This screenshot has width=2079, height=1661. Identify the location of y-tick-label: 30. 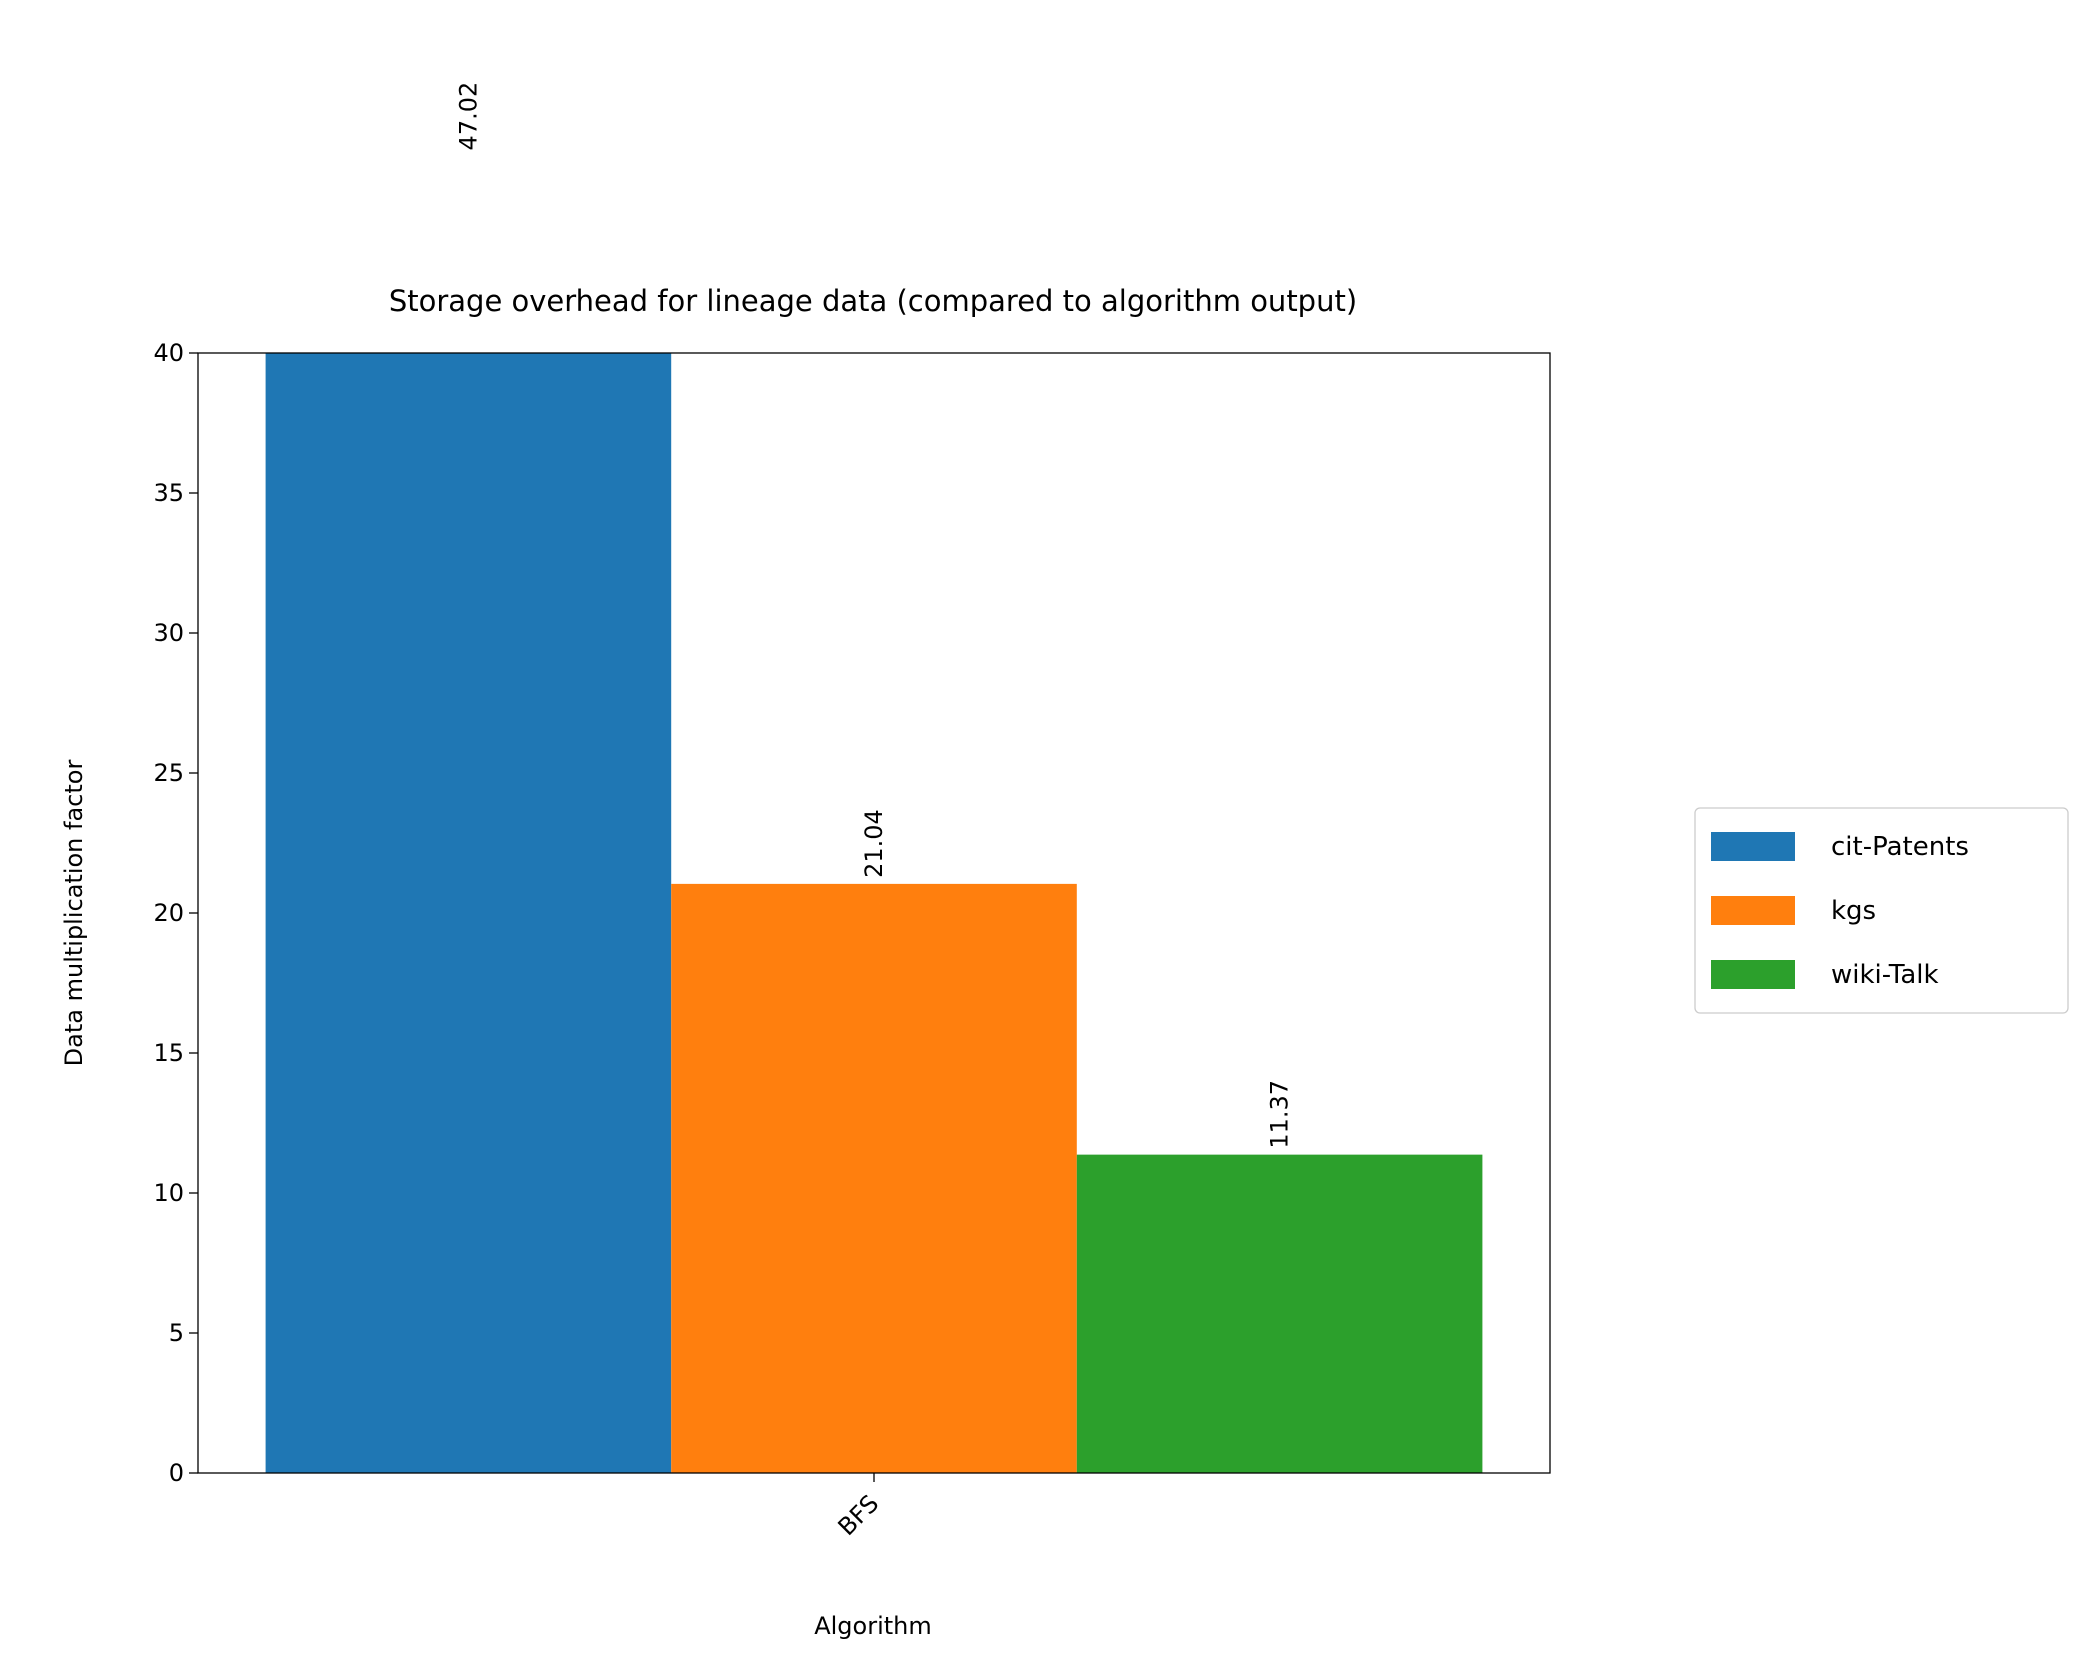
(168, 633).